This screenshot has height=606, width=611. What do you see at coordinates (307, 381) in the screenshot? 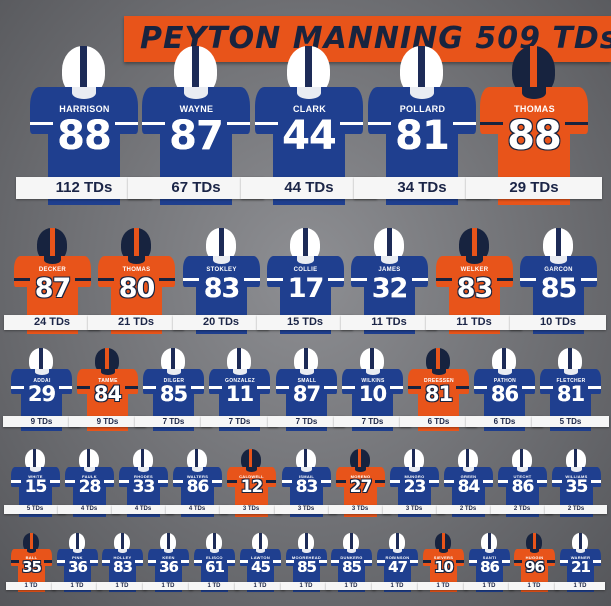
I see `player-name: SMALL` at bounding box center [307, 381].